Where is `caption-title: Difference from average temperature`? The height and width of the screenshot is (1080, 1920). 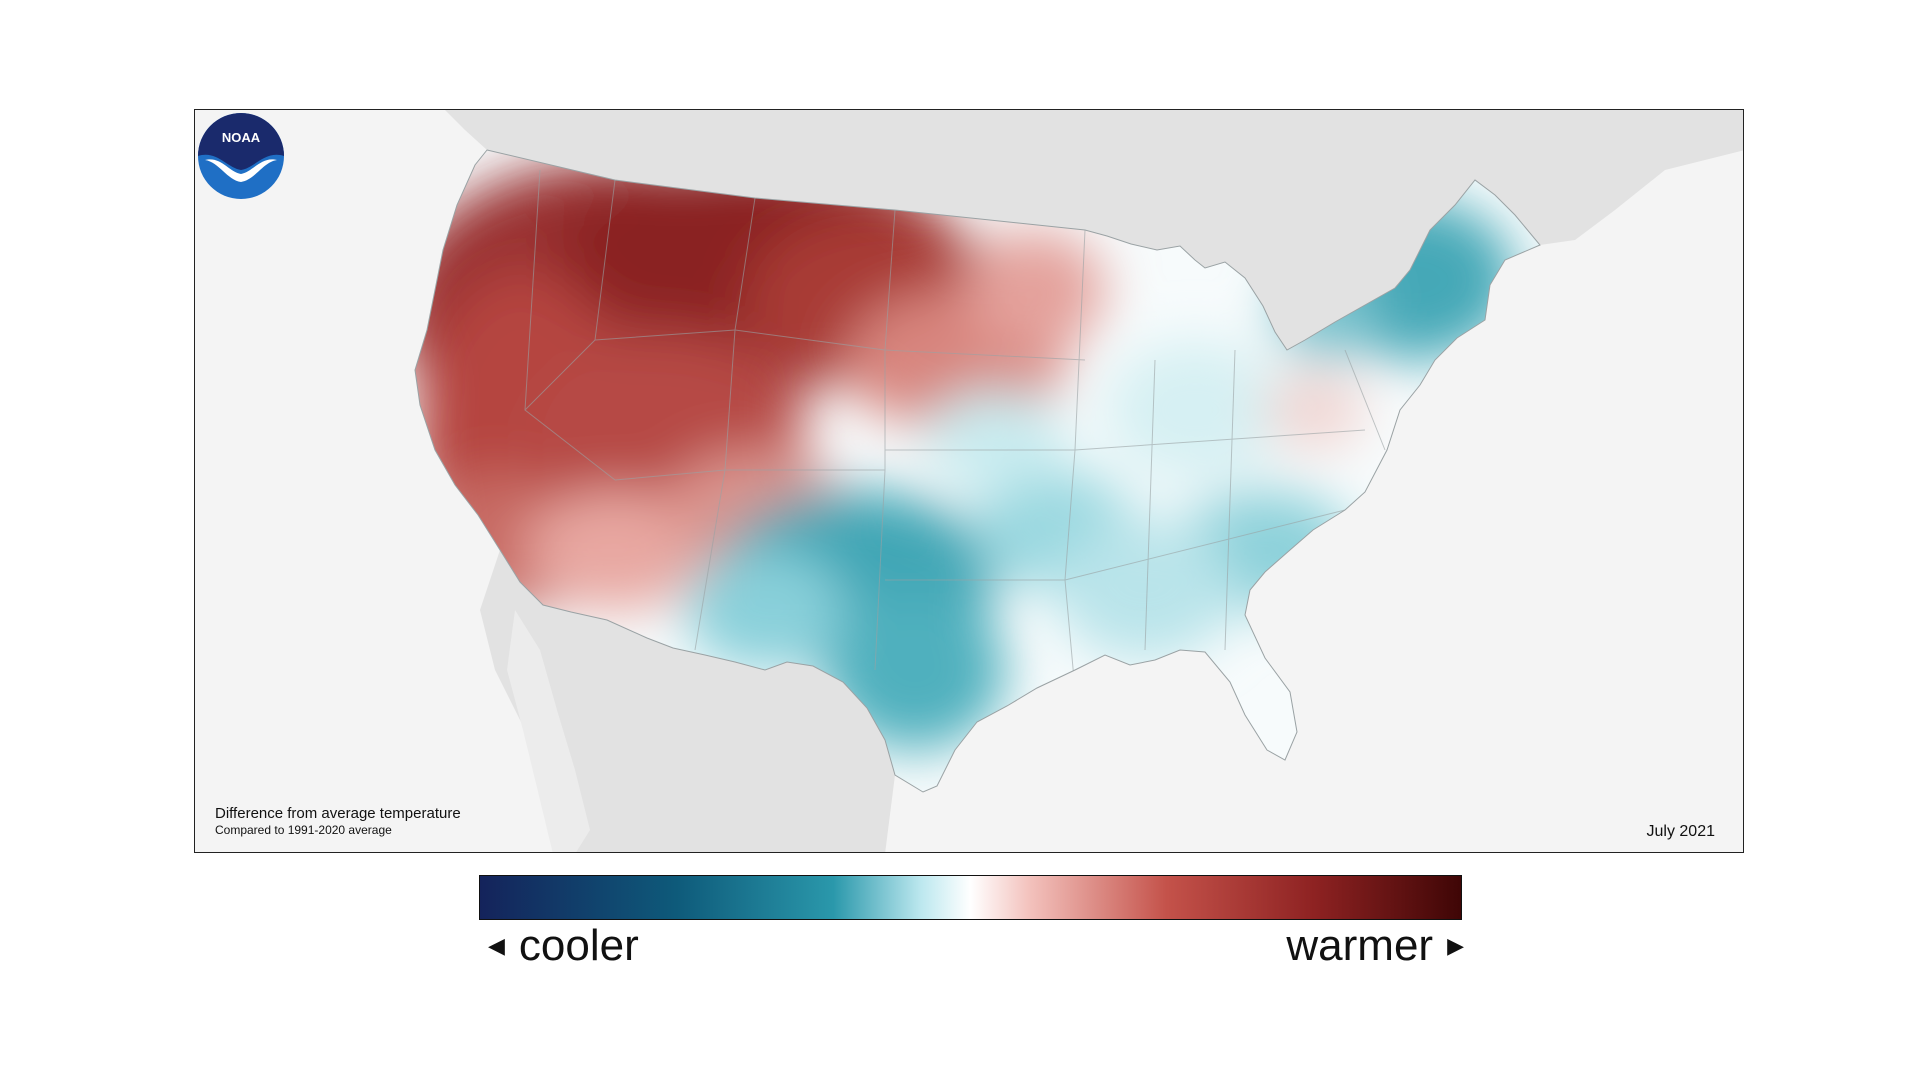
caption-title: Difference from average temperature is located at coordinates (338, 813).